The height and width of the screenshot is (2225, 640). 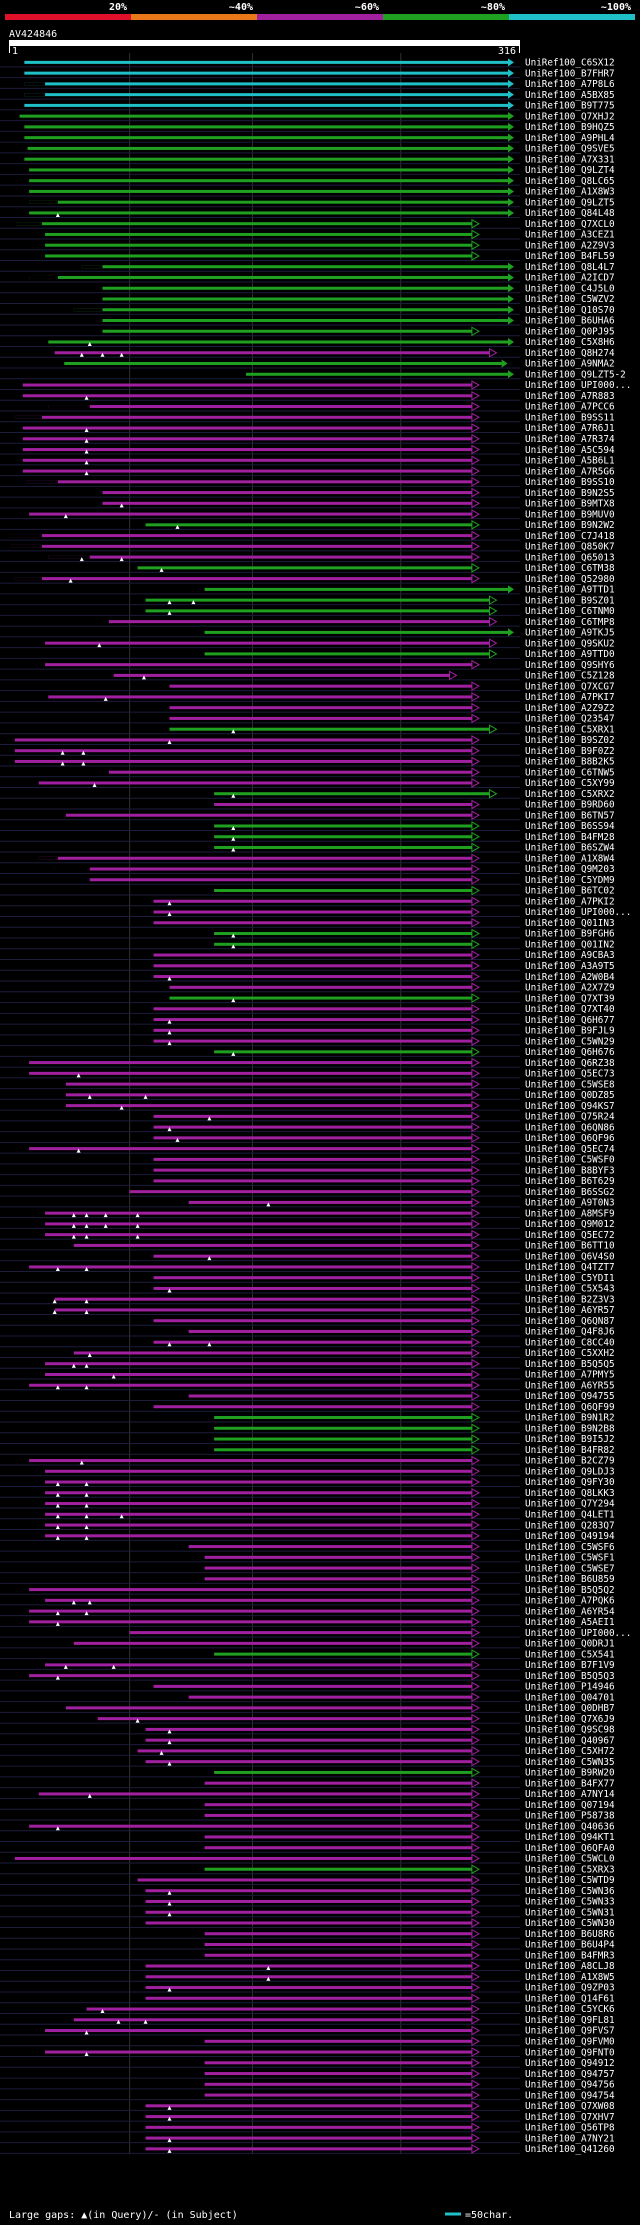 What do you see at coordinates (307, 1289) in the screenshot?
I see `hit-row: UniRef100_C5X543` at bounding box center [307, 1289].